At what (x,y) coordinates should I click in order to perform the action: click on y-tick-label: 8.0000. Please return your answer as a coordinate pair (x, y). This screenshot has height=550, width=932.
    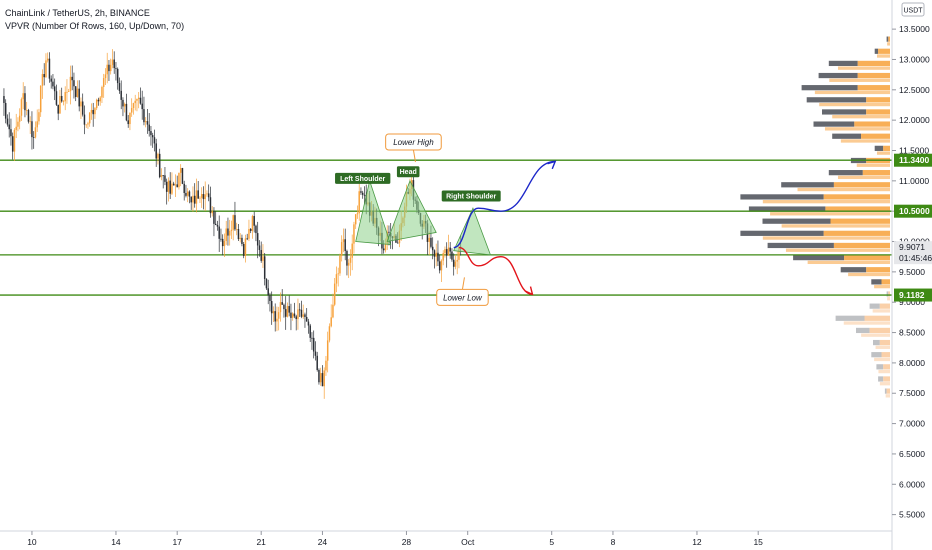
    Looking at the image, I should click on (912, 363).